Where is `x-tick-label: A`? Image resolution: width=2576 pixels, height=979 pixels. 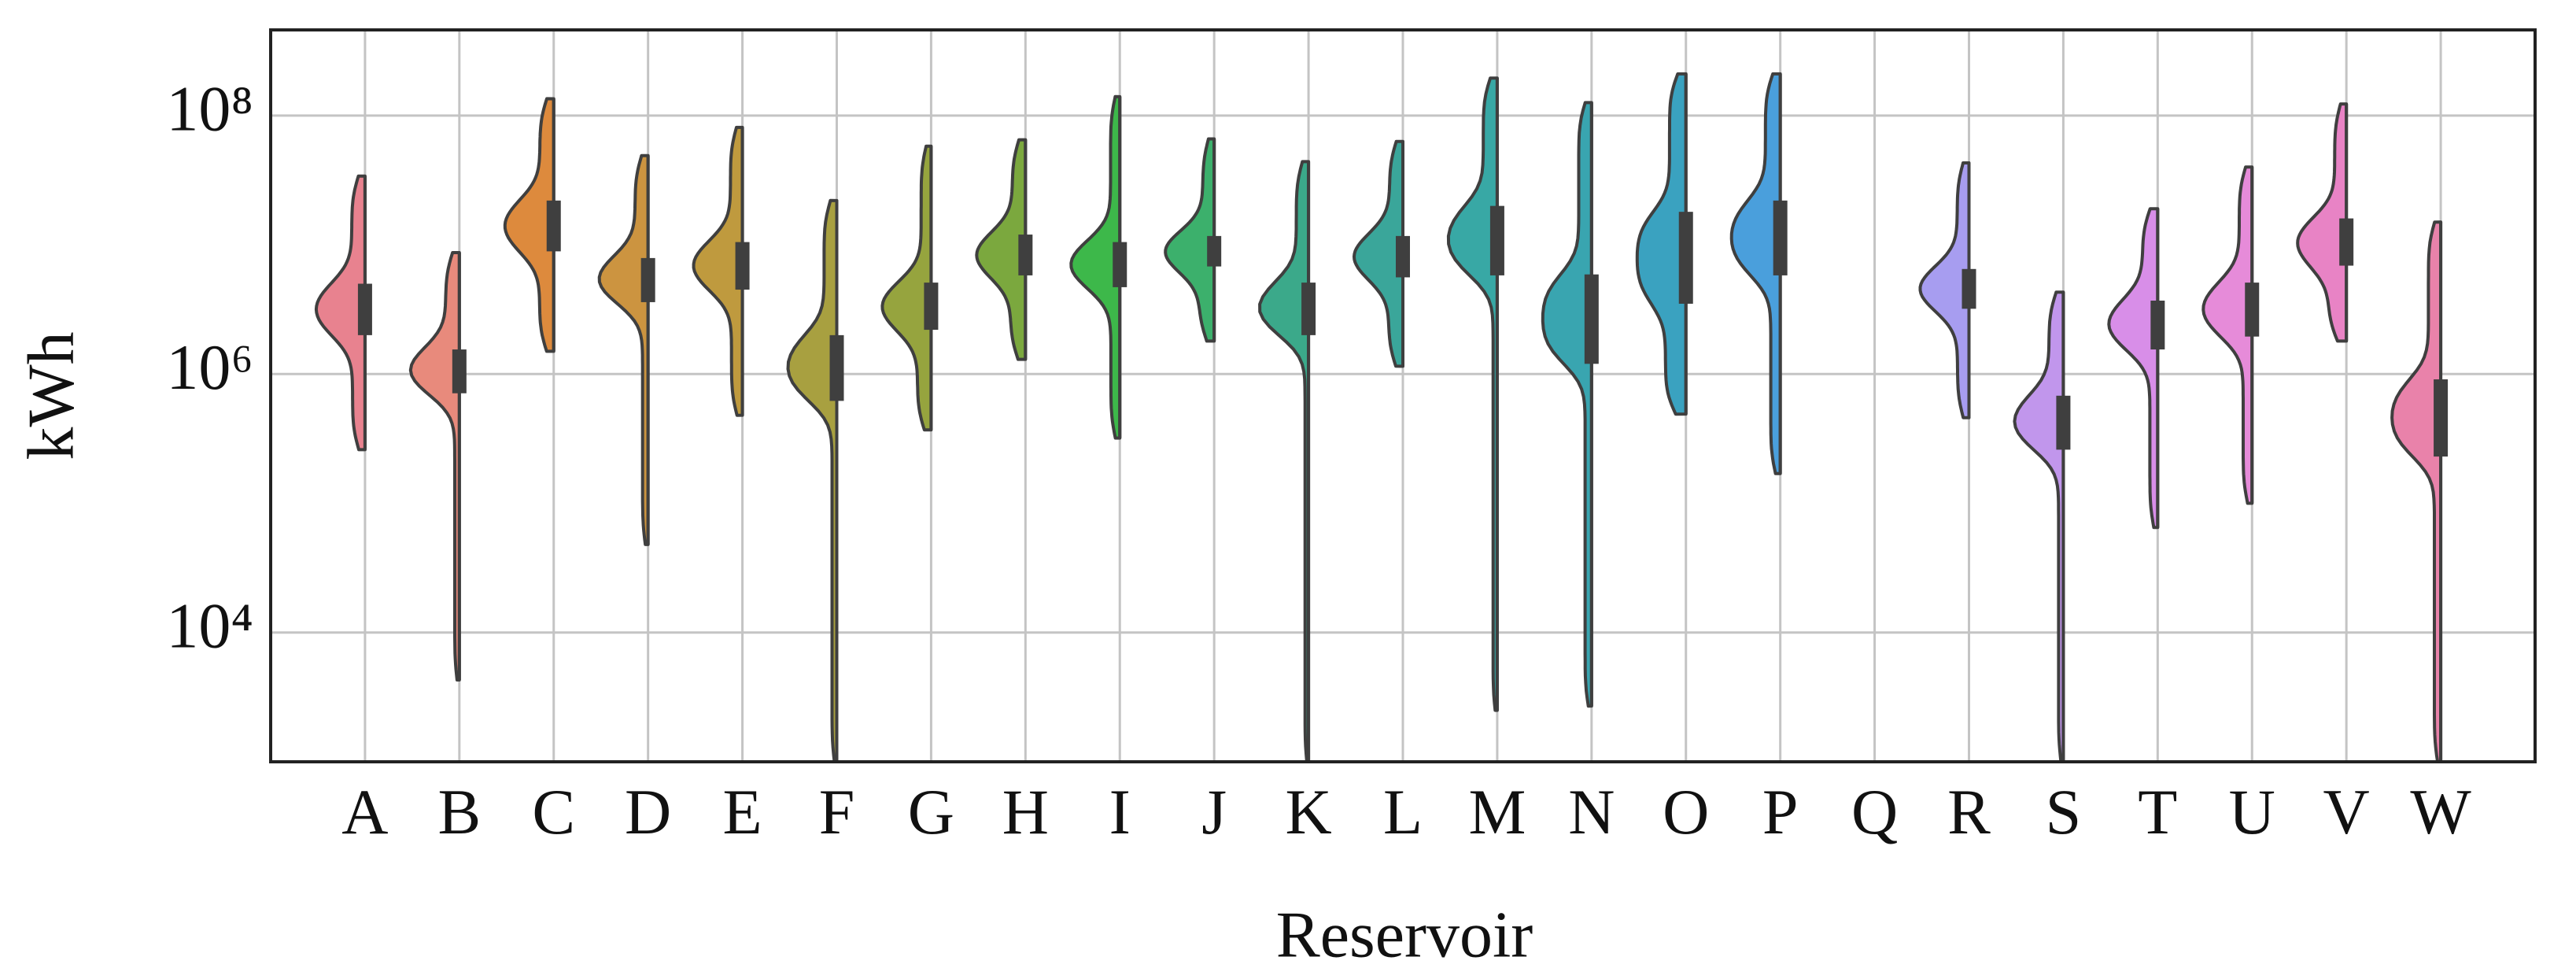 x-tick-label: A is located at coordinates (364, 812).